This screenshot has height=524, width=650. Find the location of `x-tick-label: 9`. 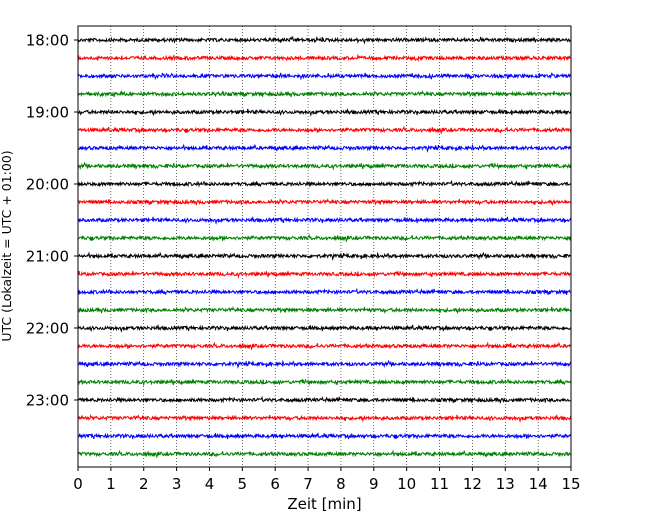

x-tick-label: 9 is located at coordinates (374, 484).